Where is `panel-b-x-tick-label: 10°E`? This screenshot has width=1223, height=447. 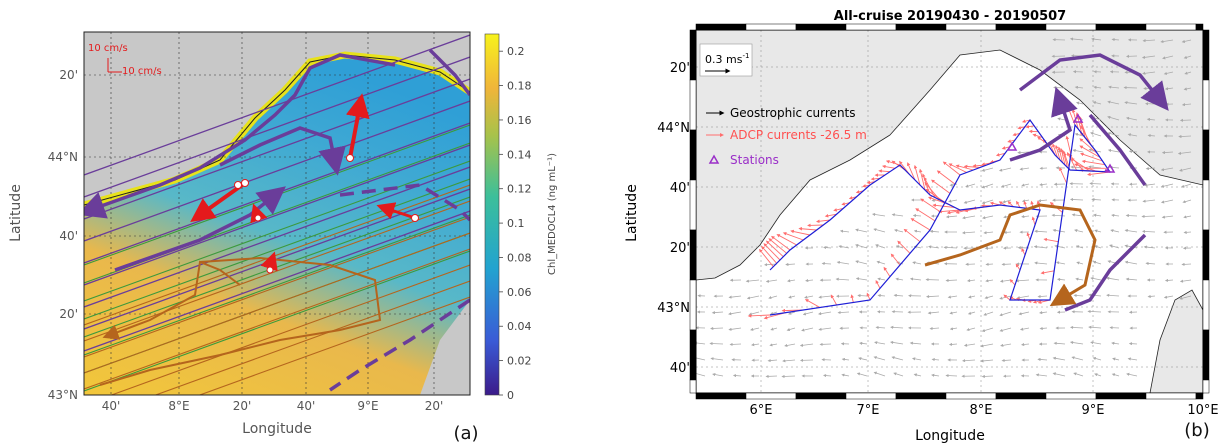
panel-b-x-tick-label: 10°E is located at coordinates (1202, 410).